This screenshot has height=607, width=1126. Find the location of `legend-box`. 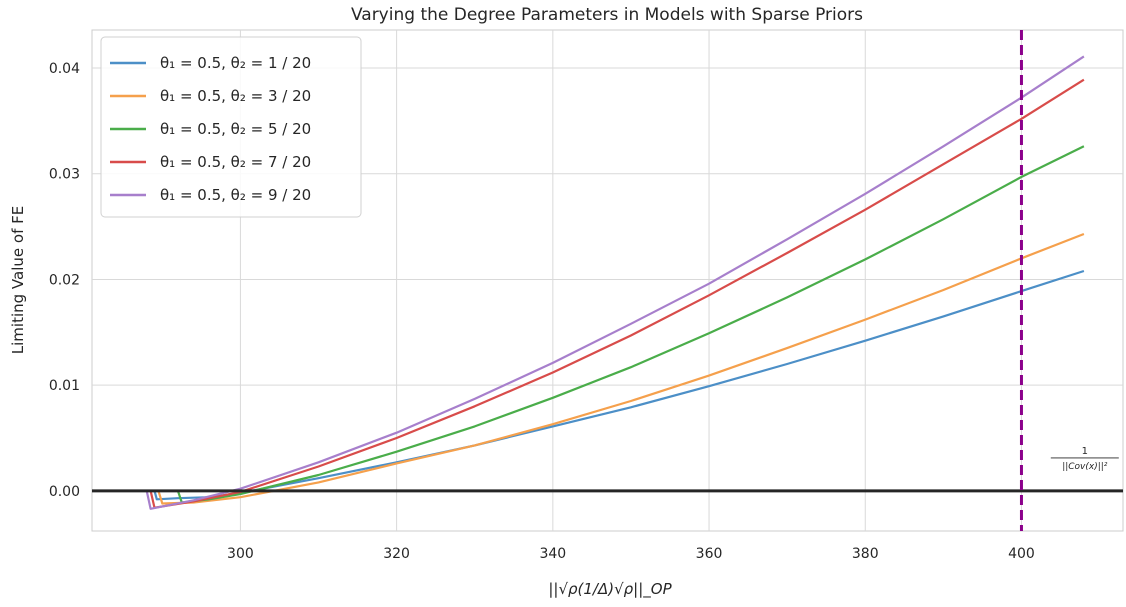

legend-box is located at coordinates (231, 127).